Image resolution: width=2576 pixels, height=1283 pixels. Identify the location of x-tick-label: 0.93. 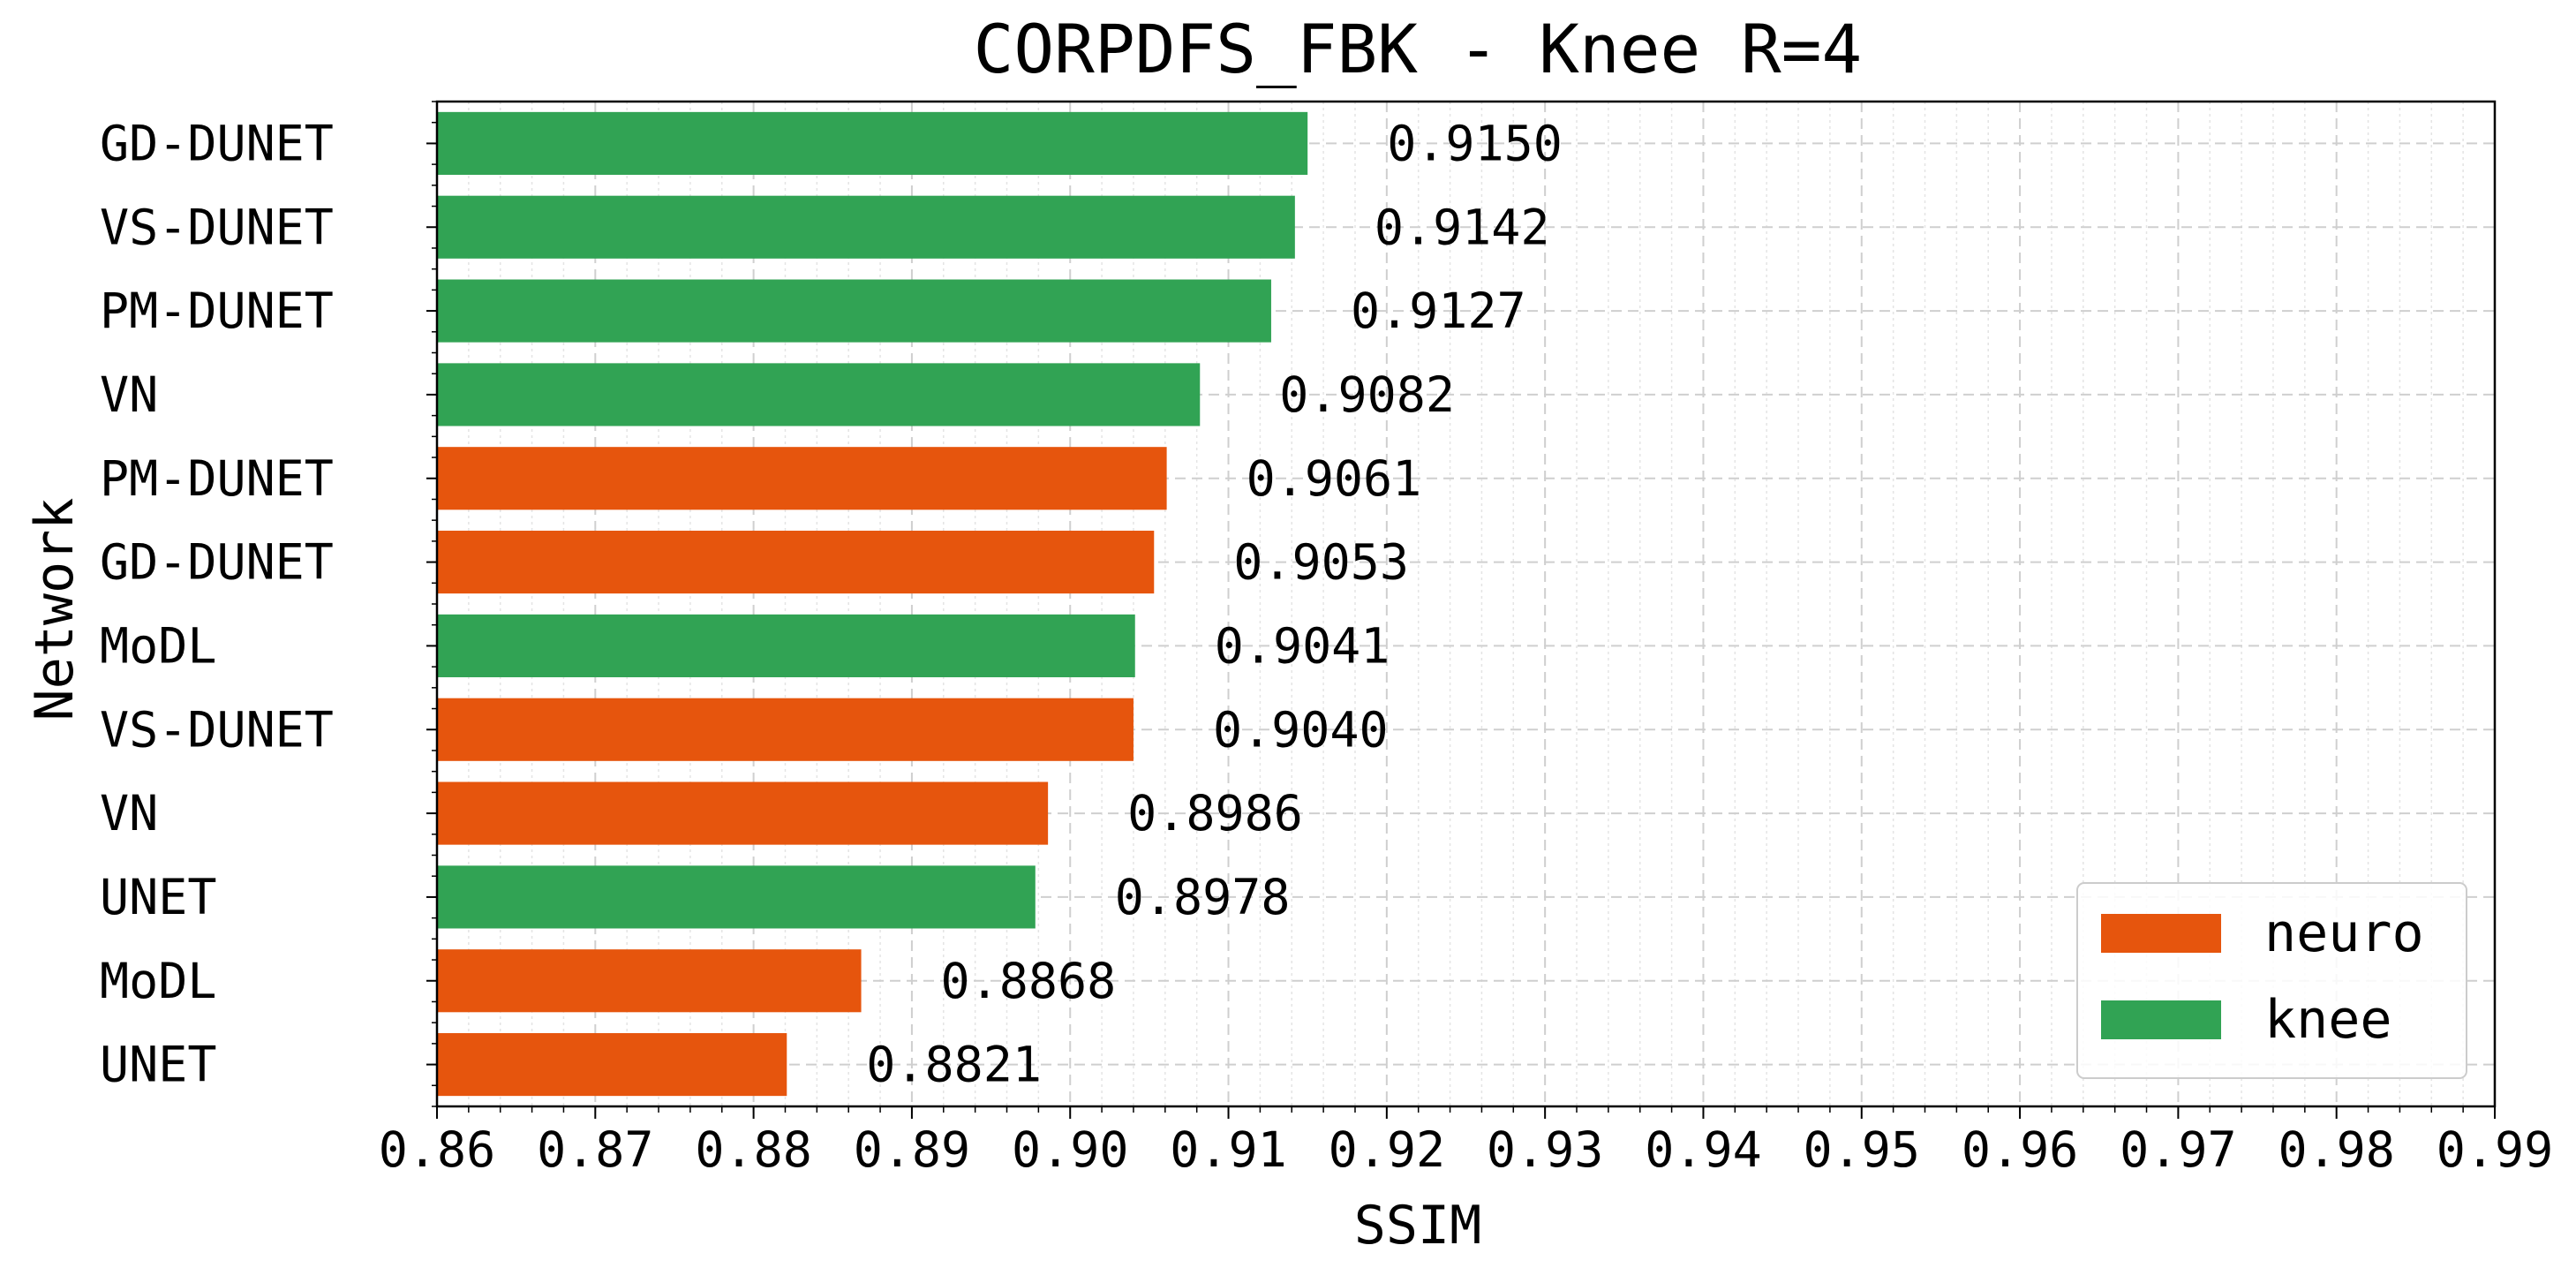
(1545, 1149).